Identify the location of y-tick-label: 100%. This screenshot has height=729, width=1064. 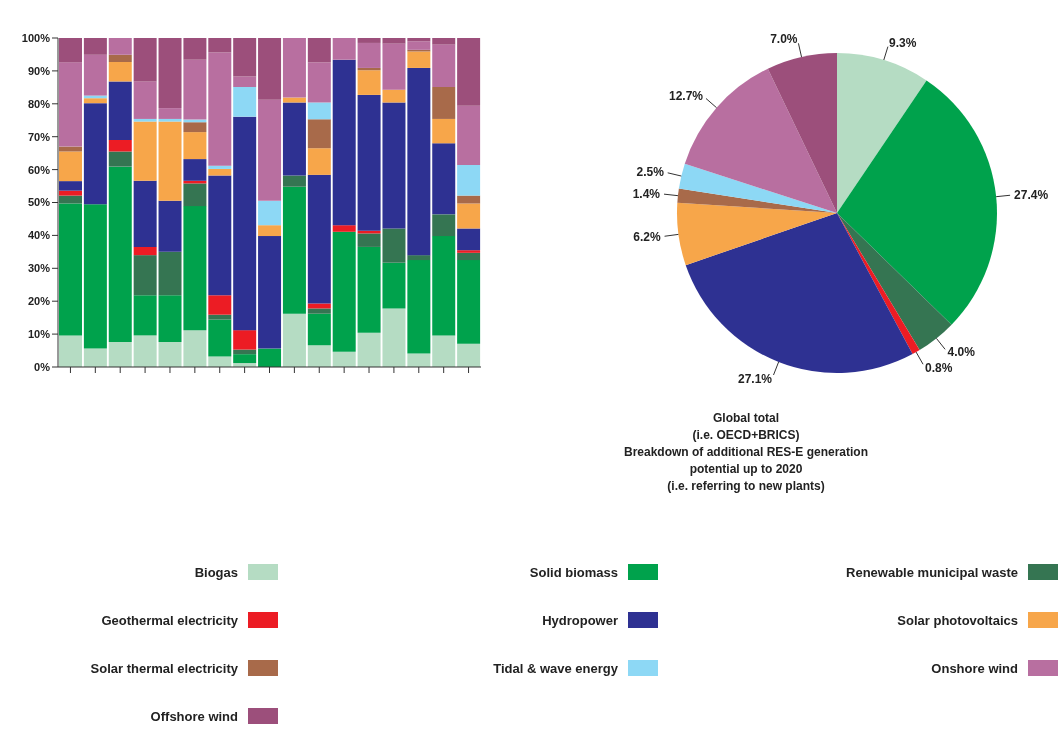
(36, 37).